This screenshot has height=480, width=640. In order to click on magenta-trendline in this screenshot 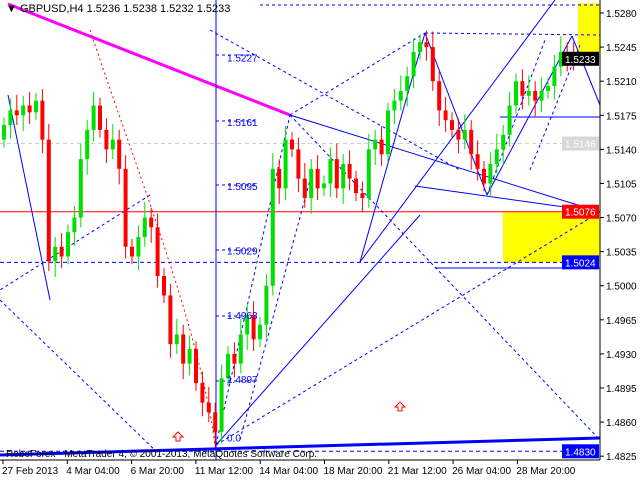, I will do `click(149, 59)`.